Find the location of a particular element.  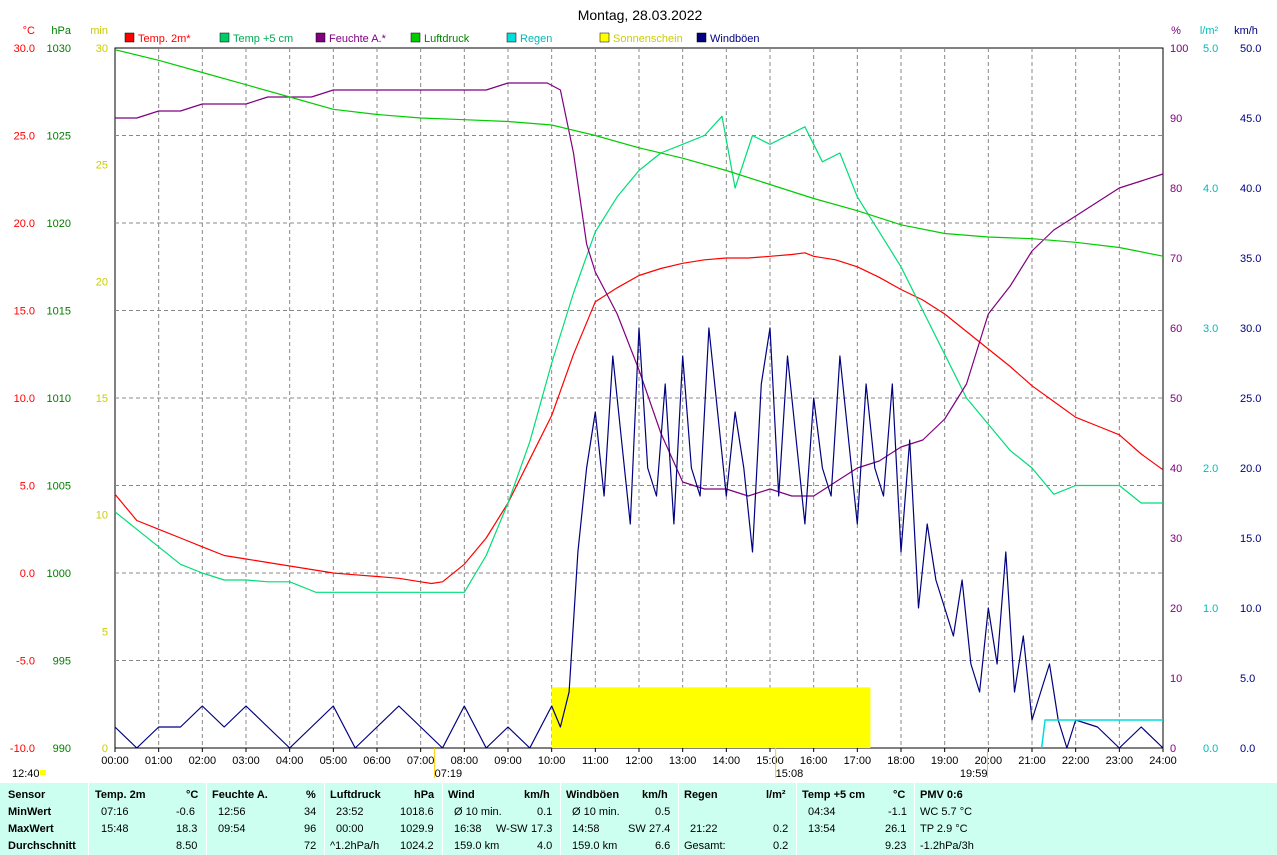

max-pmv: TP 2.9 °C is located at coordinates (944, 829).